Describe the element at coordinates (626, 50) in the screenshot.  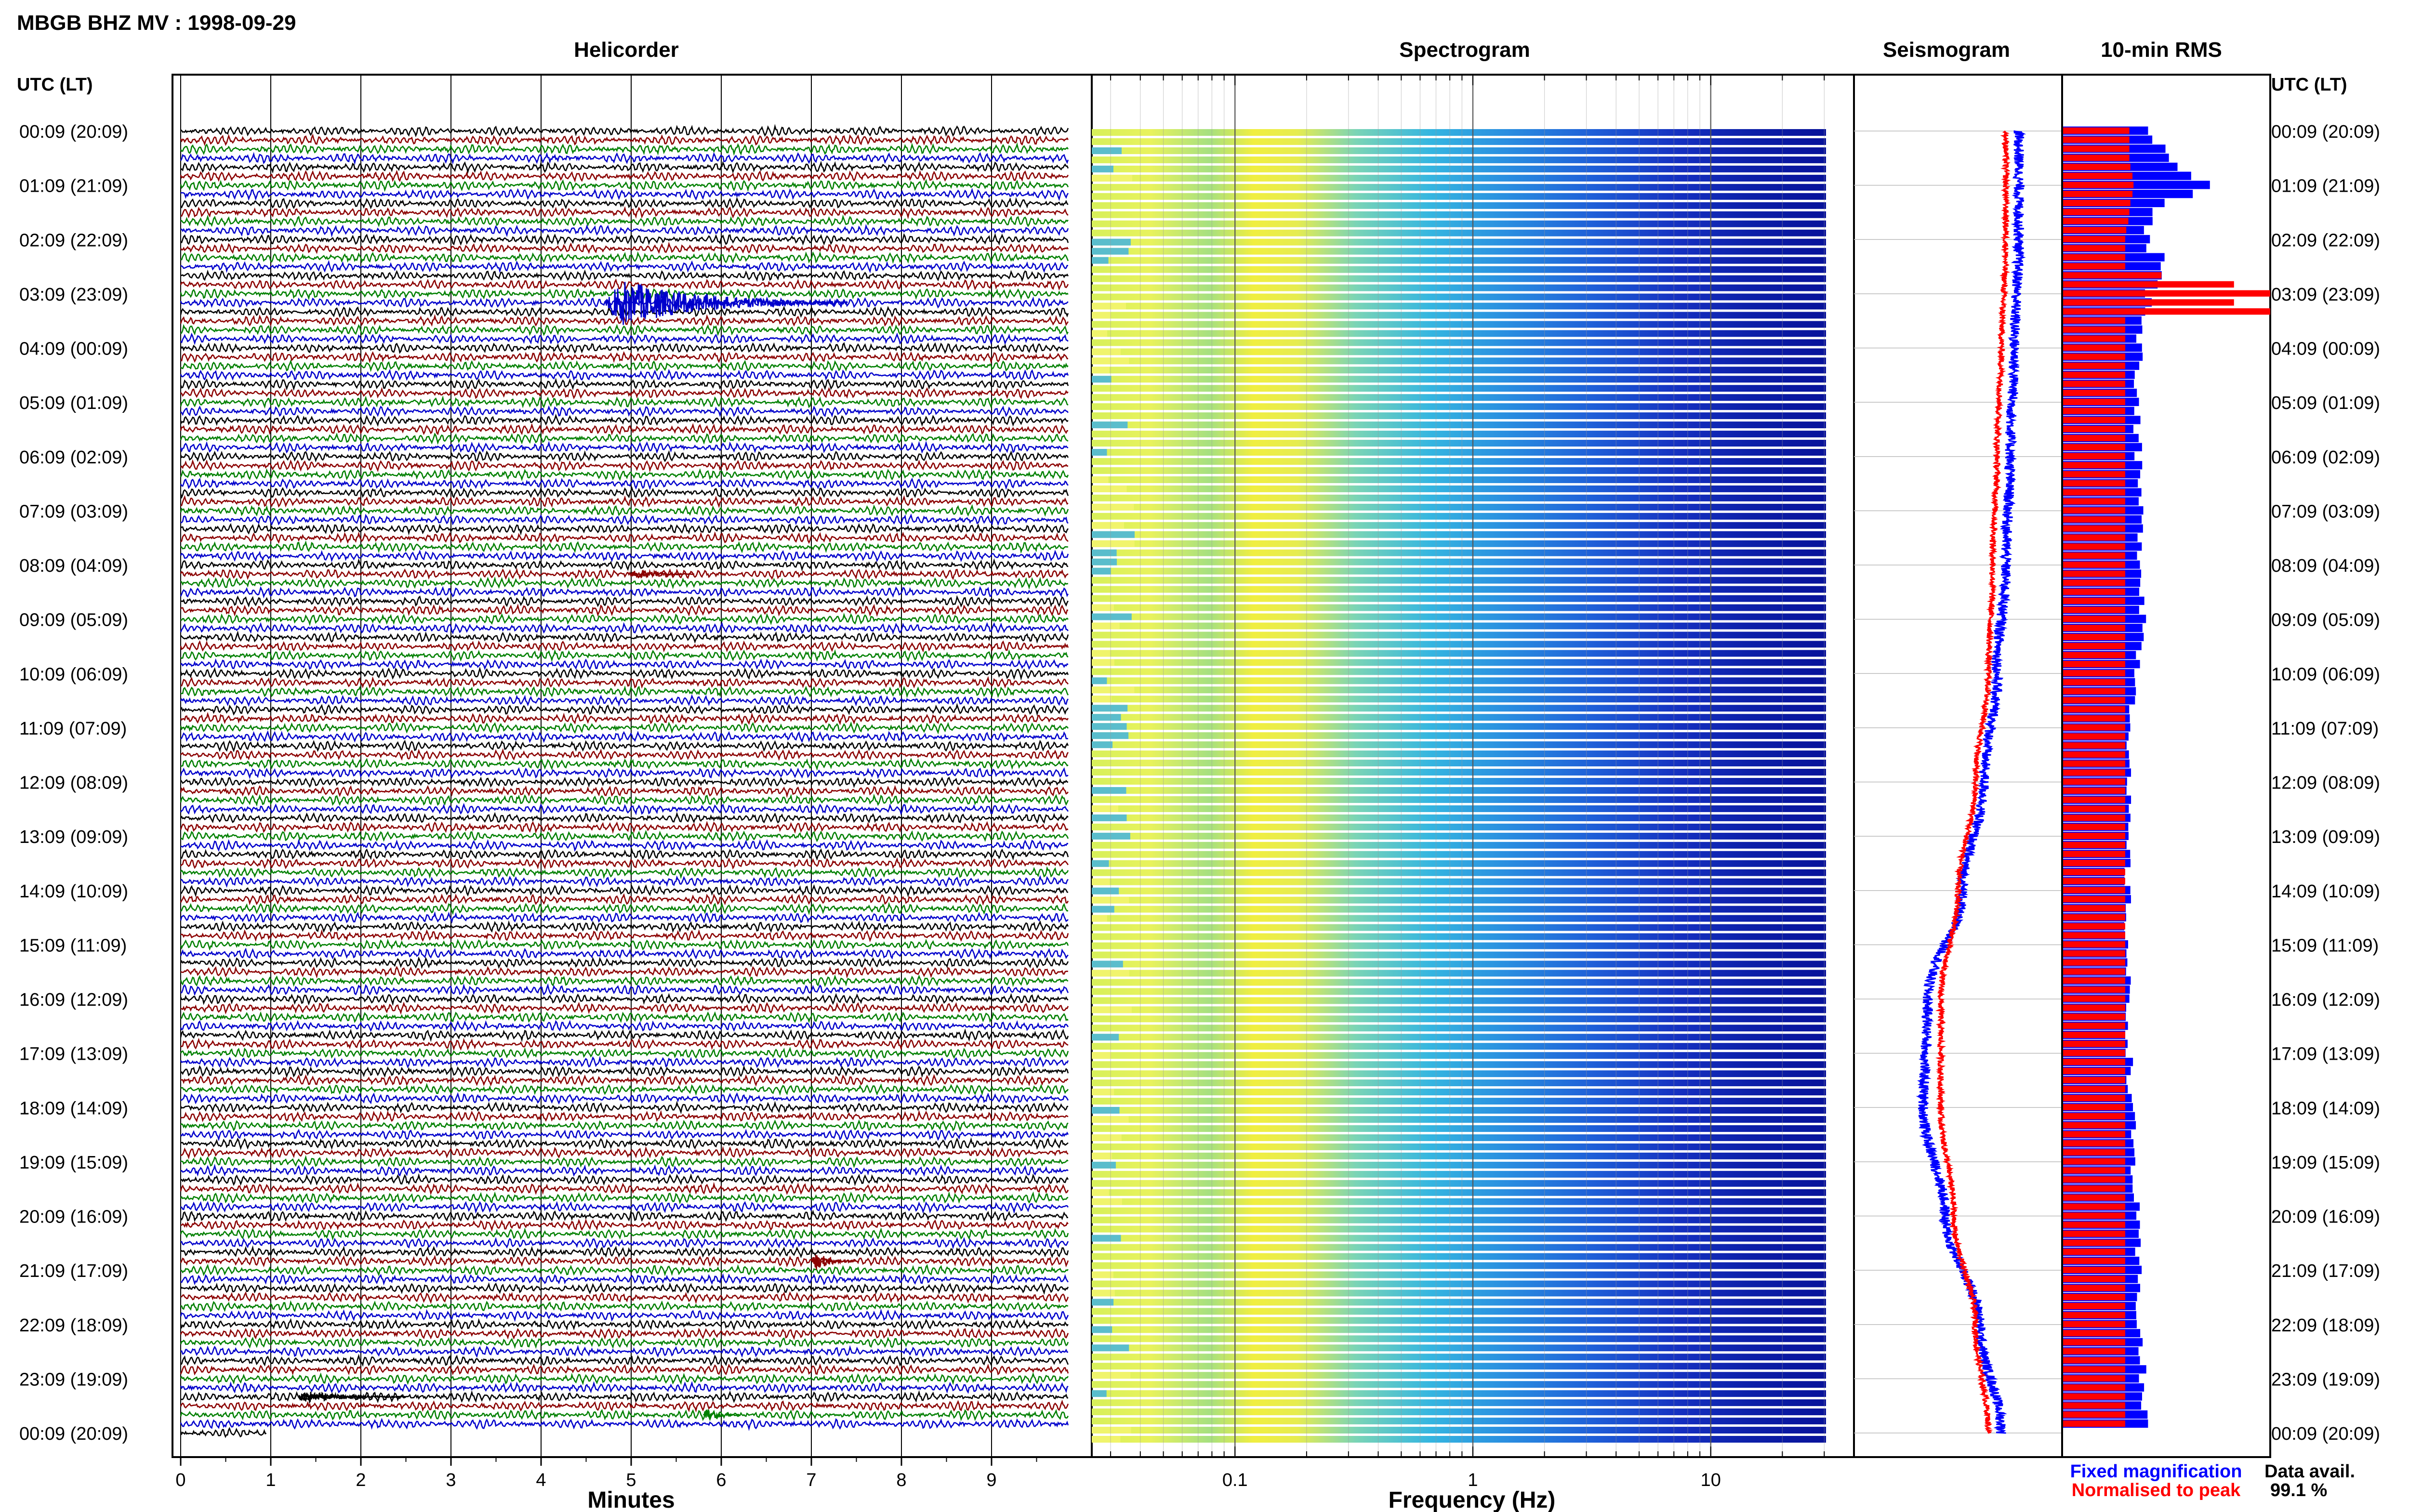
I see `helicorder-title: Helicorder` at that location.